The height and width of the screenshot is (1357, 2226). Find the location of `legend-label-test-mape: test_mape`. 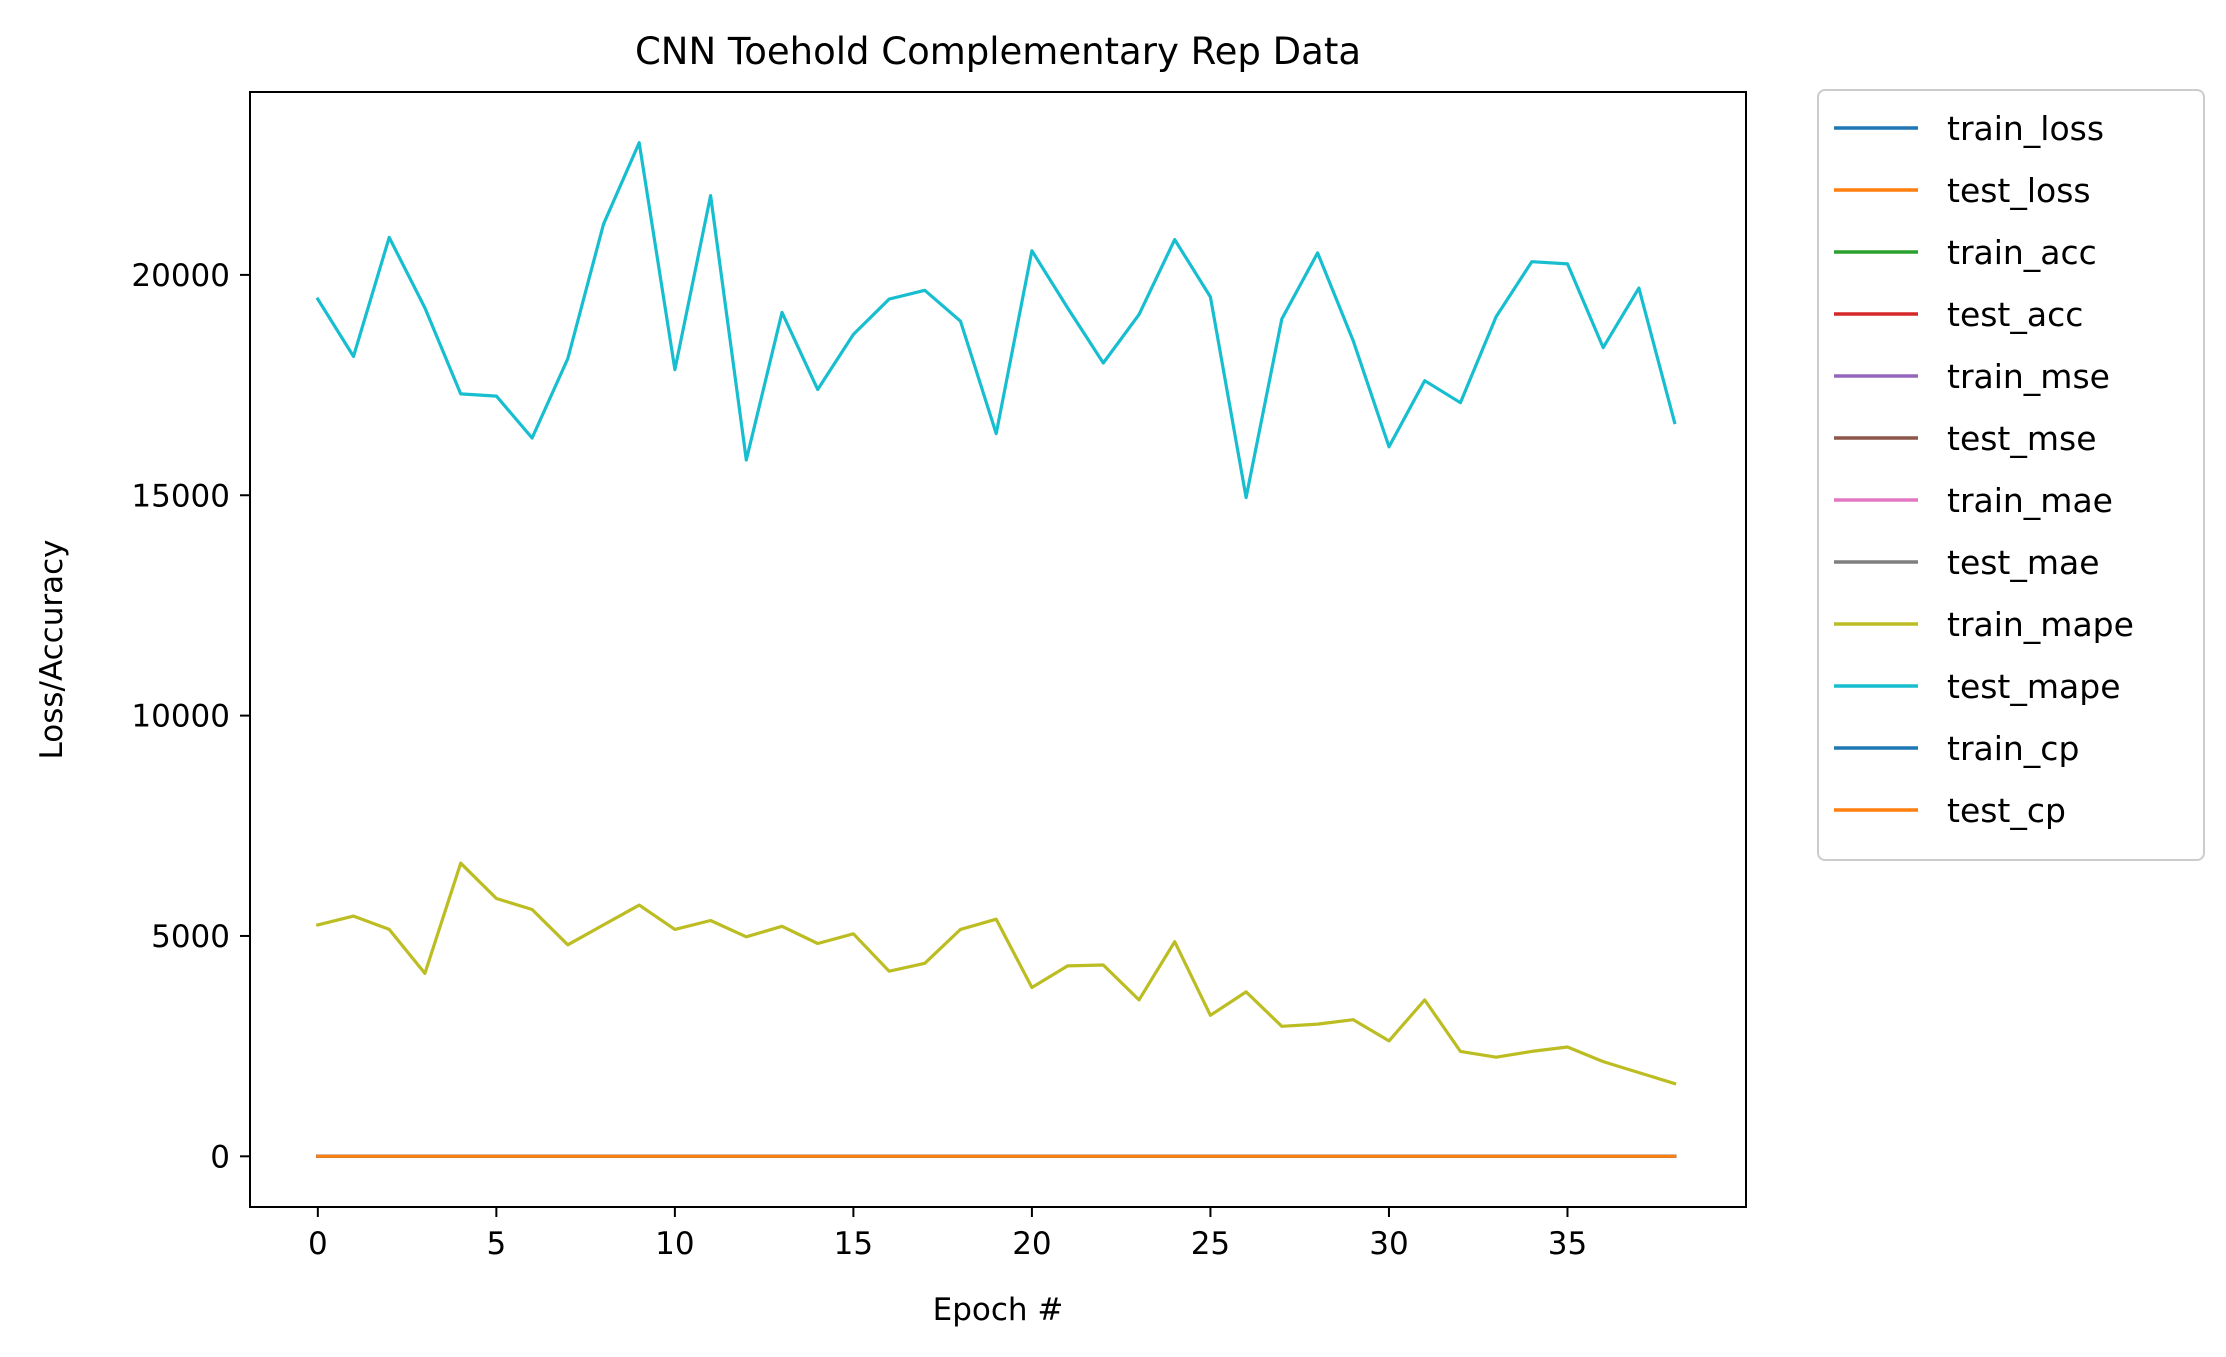

legend-label-test-mape: test_mape is located at coordinates (2034, 686).